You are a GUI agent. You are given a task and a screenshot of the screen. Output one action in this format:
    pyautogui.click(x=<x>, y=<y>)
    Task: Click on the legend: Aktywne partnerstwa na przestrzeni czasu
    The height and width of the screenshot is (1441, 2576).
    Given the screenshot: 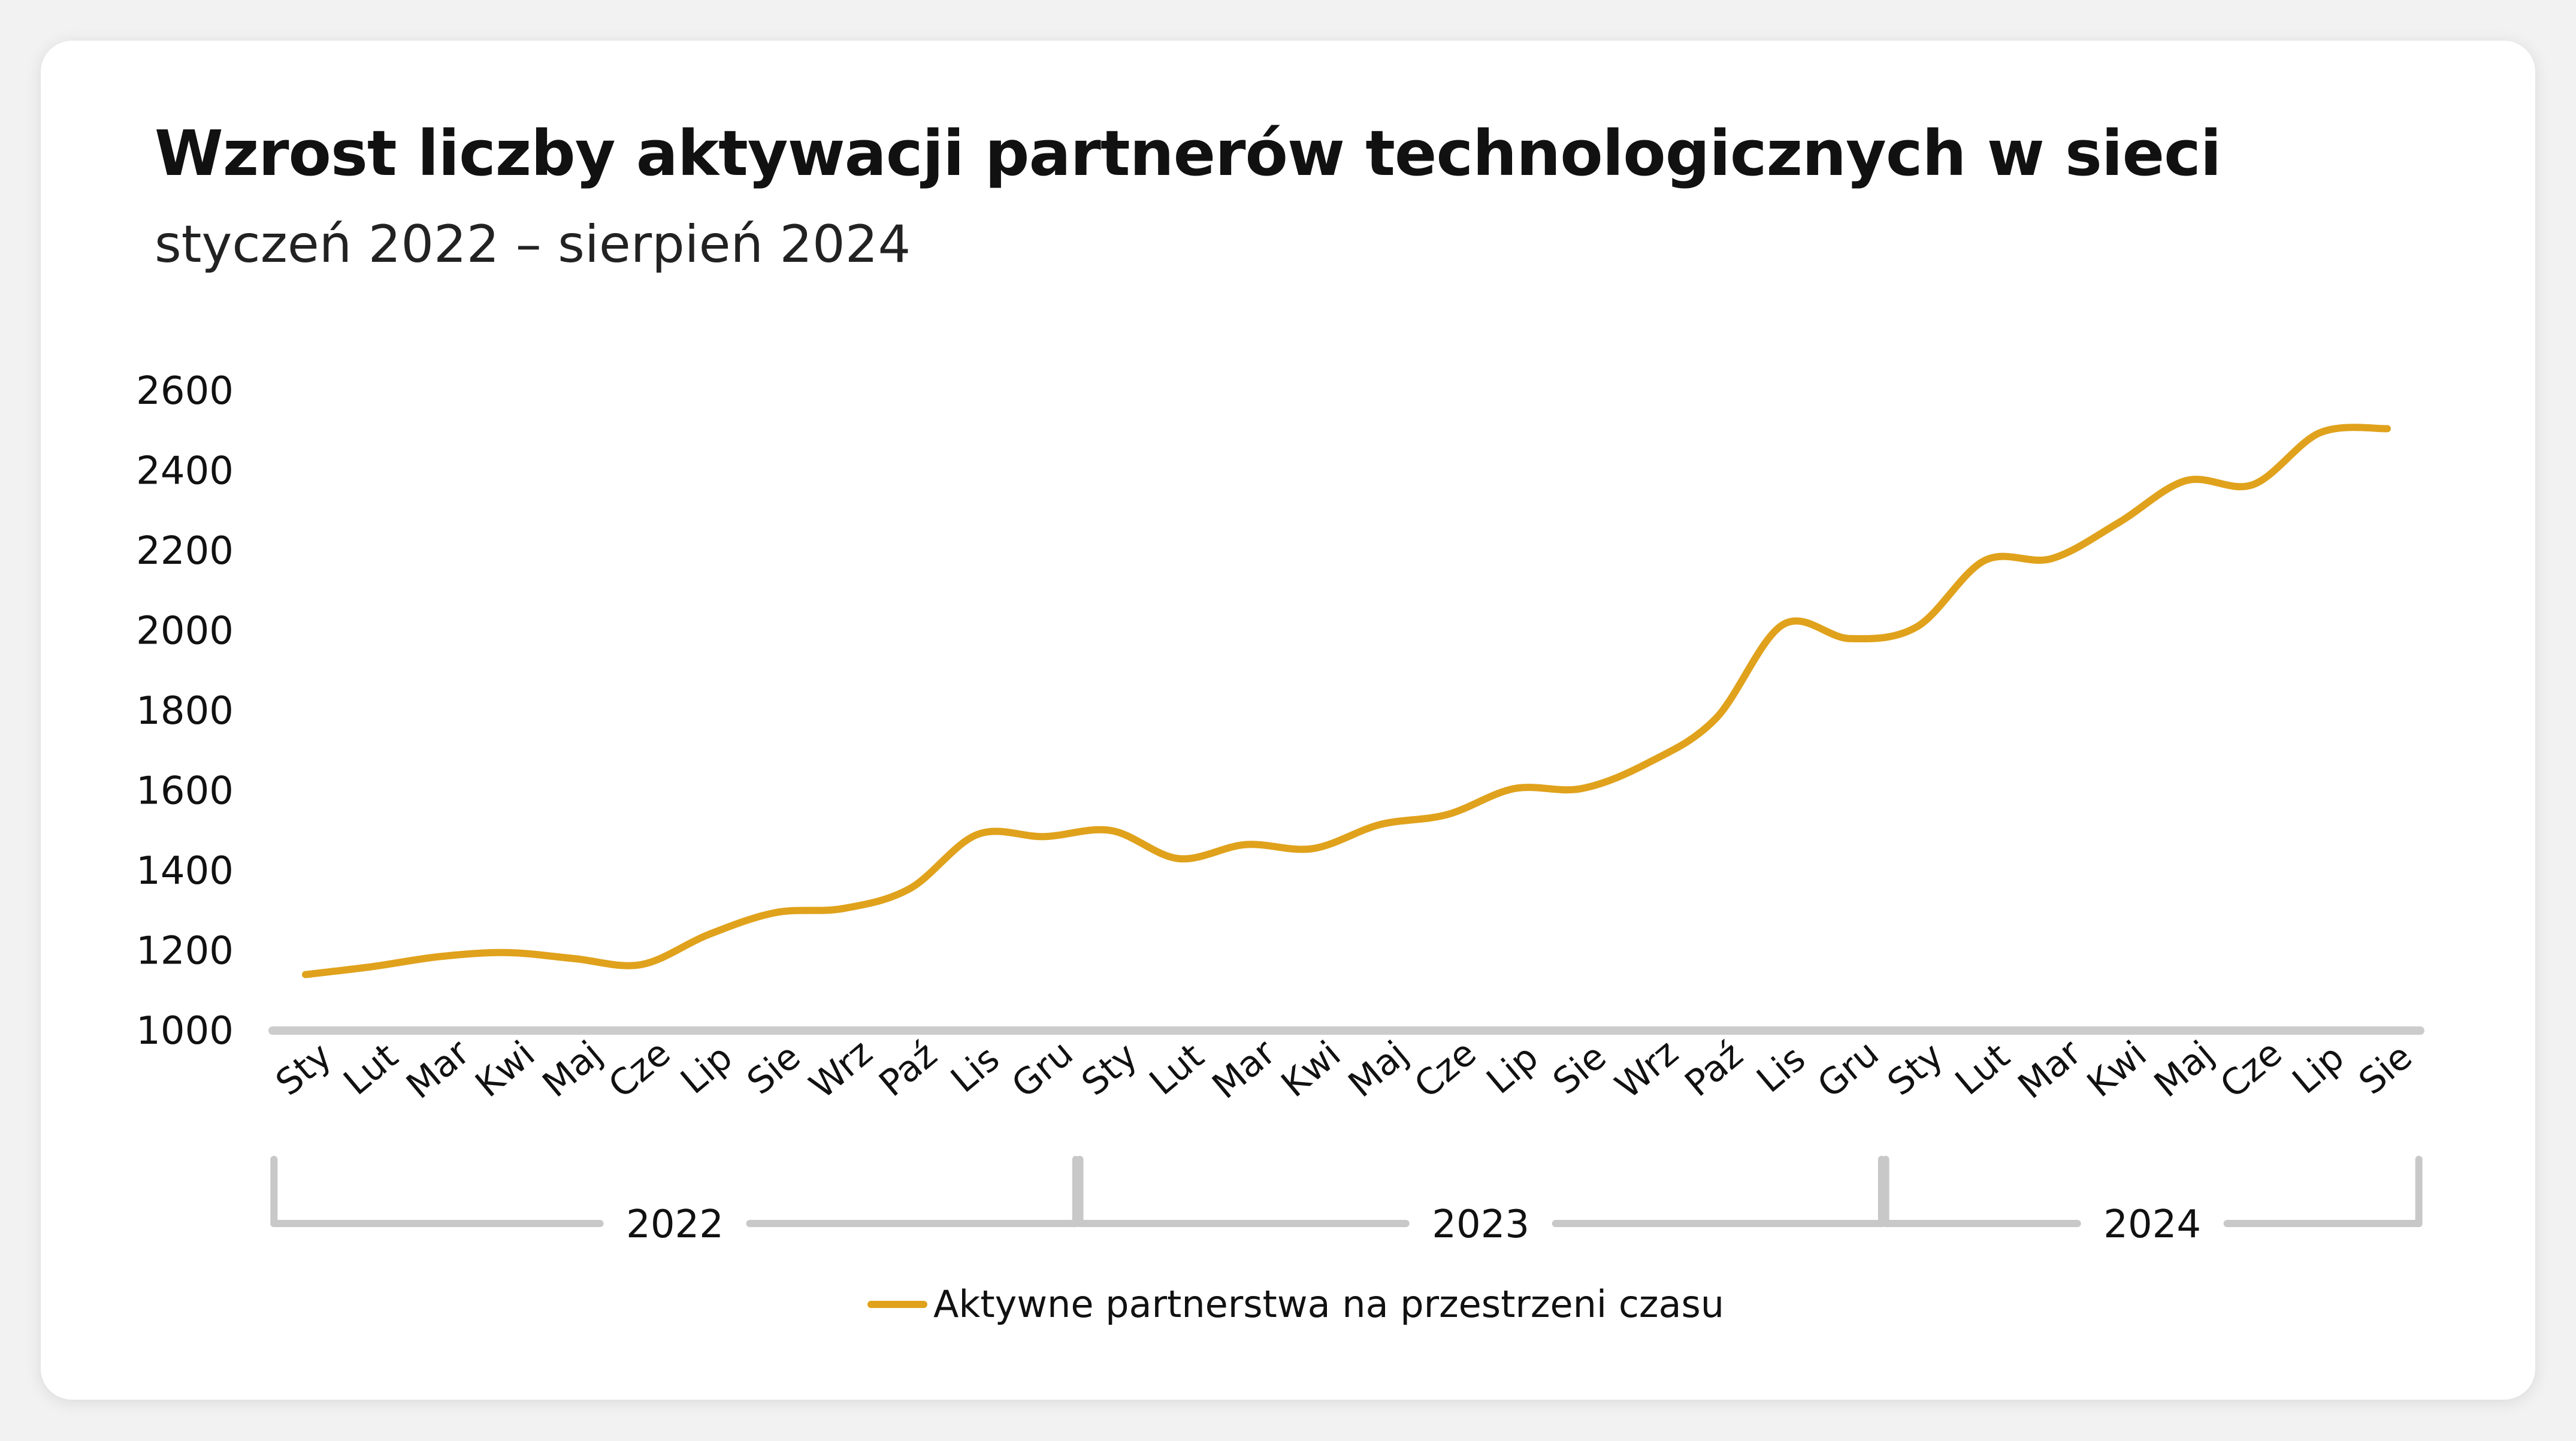 What is the action you would take?
    pyautogui.click(x=1295, y=1304)
    